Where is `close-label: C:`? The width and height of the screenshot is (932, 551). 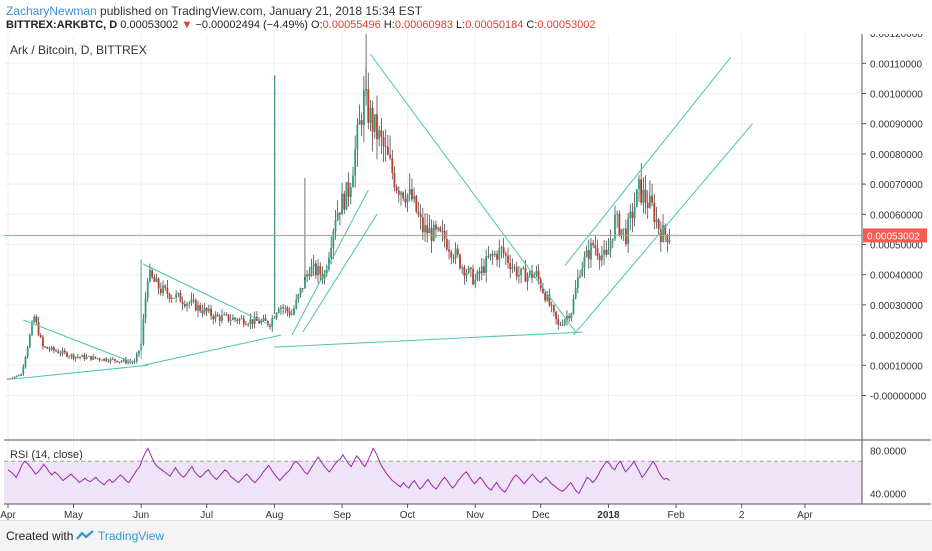 close-label: C: is located at coordinates (532, 25).